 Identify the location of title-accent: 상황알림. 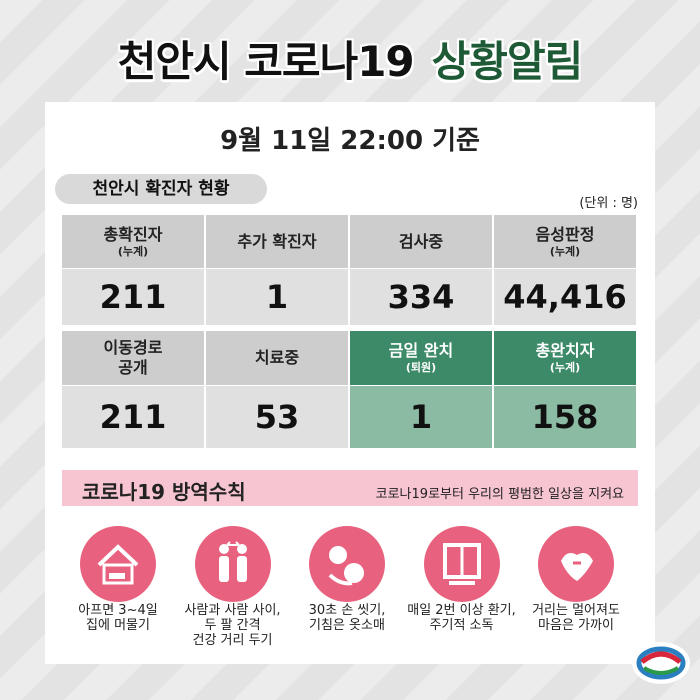
(507, 61).